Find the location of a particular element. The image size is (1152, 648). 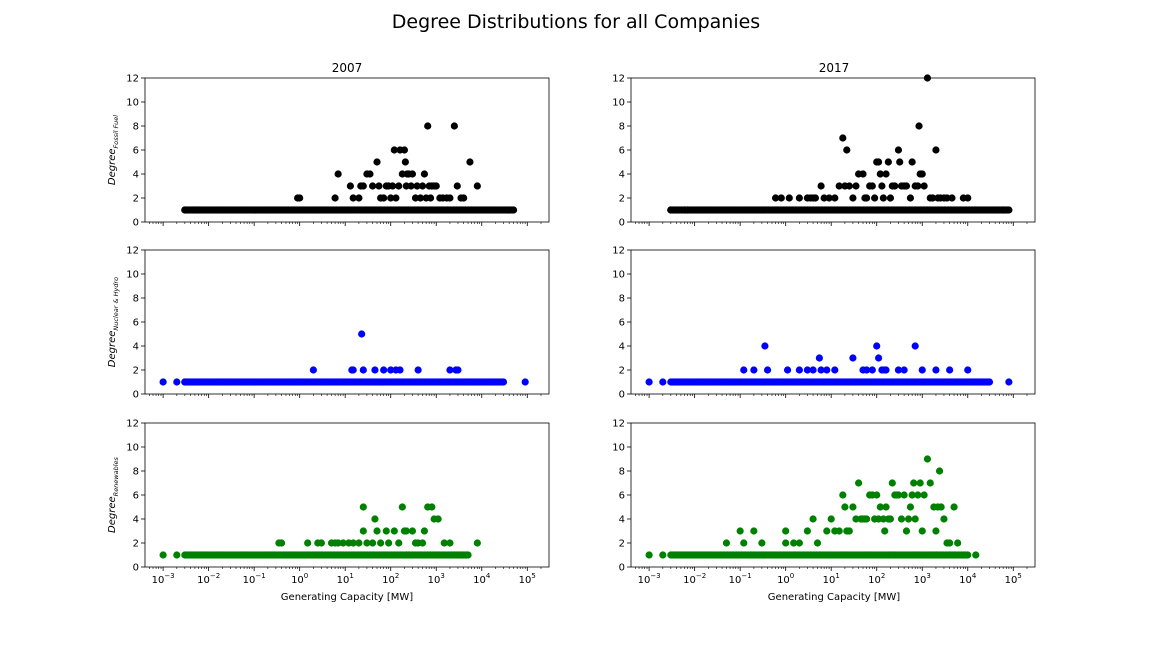

column-title-2017: 2017 is located at coordinates (834, 68).